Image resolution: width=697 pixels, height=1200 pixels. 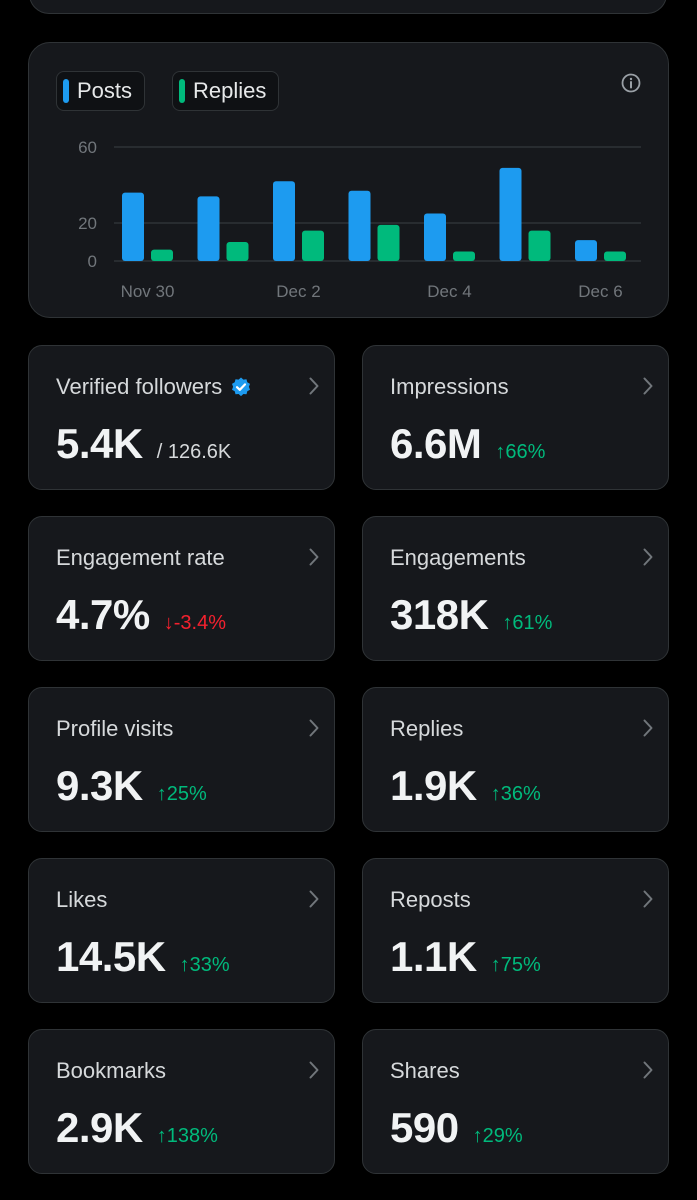 I want to click on metric-value-row: 590 ↑29%, so click(x=456, y=1128).